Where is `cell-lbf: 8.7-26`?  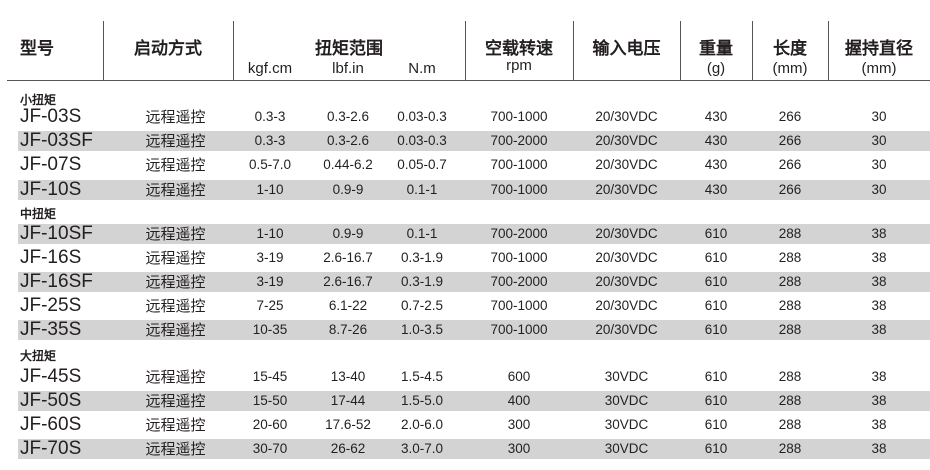
cell-lbf: 8.7-26 is located at coordinates (348, 329).